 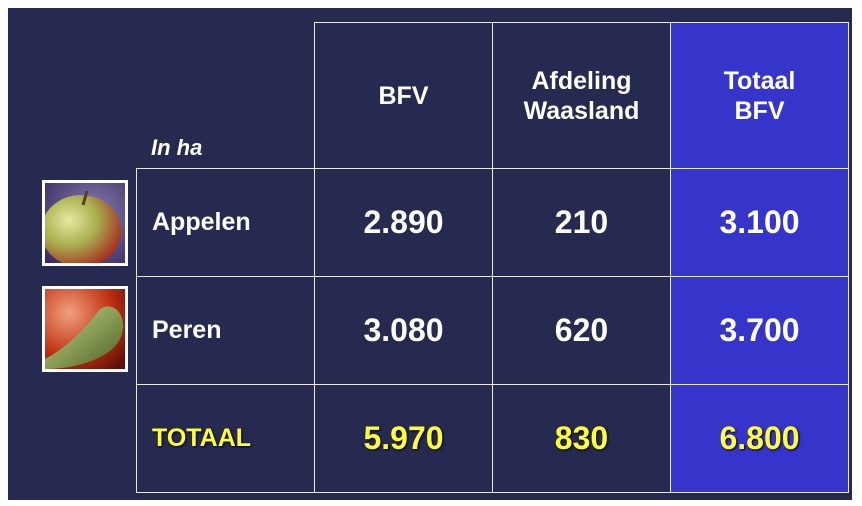 I want to click on row-label: Peren, so click(x=225, y=330).